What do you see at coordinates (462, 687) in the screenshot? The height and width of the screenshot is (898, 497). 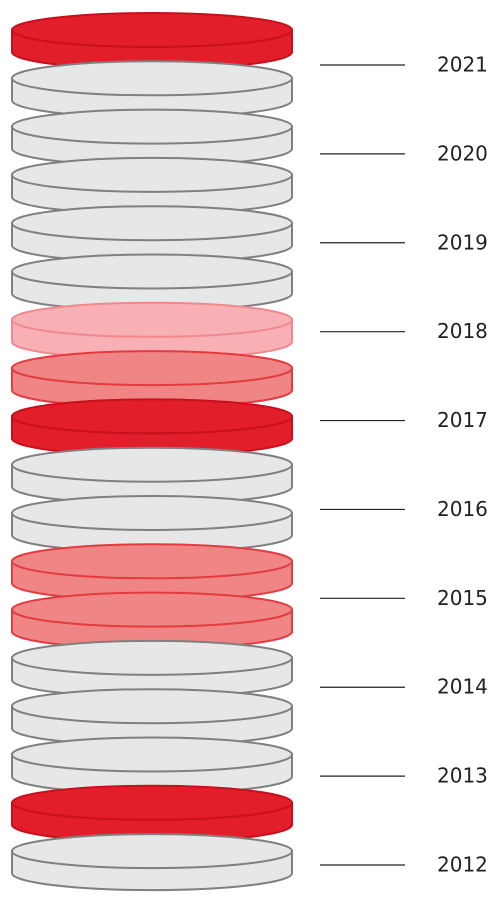 I see `year-label: 2014` at bounding box center [462, 687].